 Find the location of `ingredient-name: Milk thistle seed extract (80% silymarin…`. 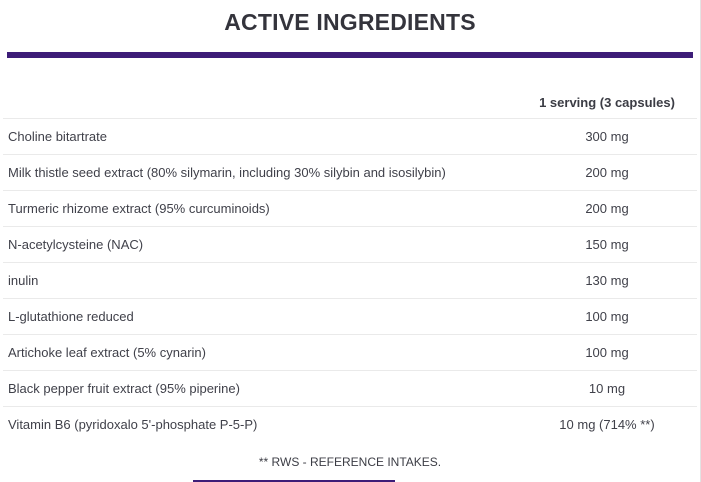

ingredient-name: Milk thistle seed extract (80% silymarin… is located at coordinates (227, 172).